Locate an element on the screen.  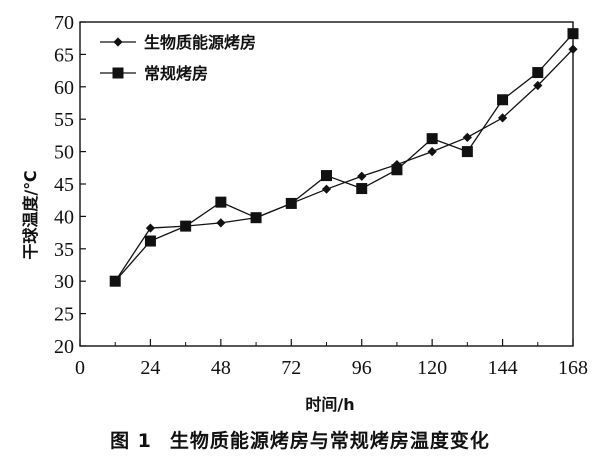
legend-marker-diamond is located at coordinates (118, 42).